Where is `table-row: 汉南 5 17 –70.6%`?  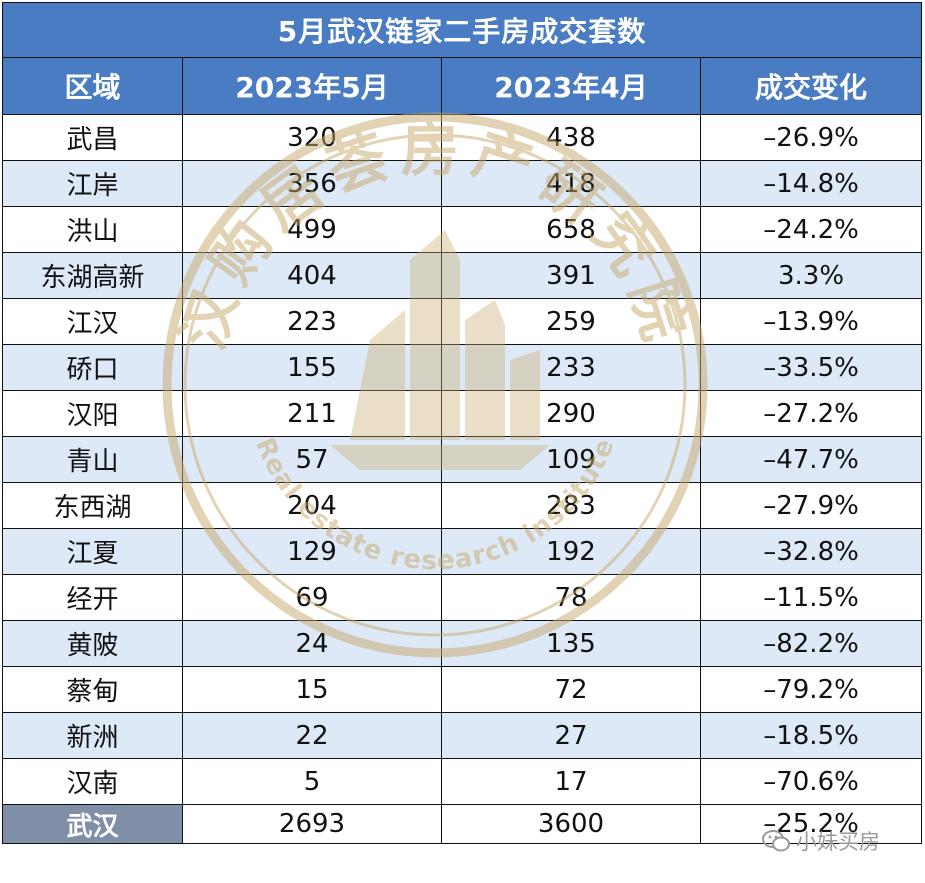
table-row: 汉南 5 17 –70.6% is located at coordinates (462, 781).